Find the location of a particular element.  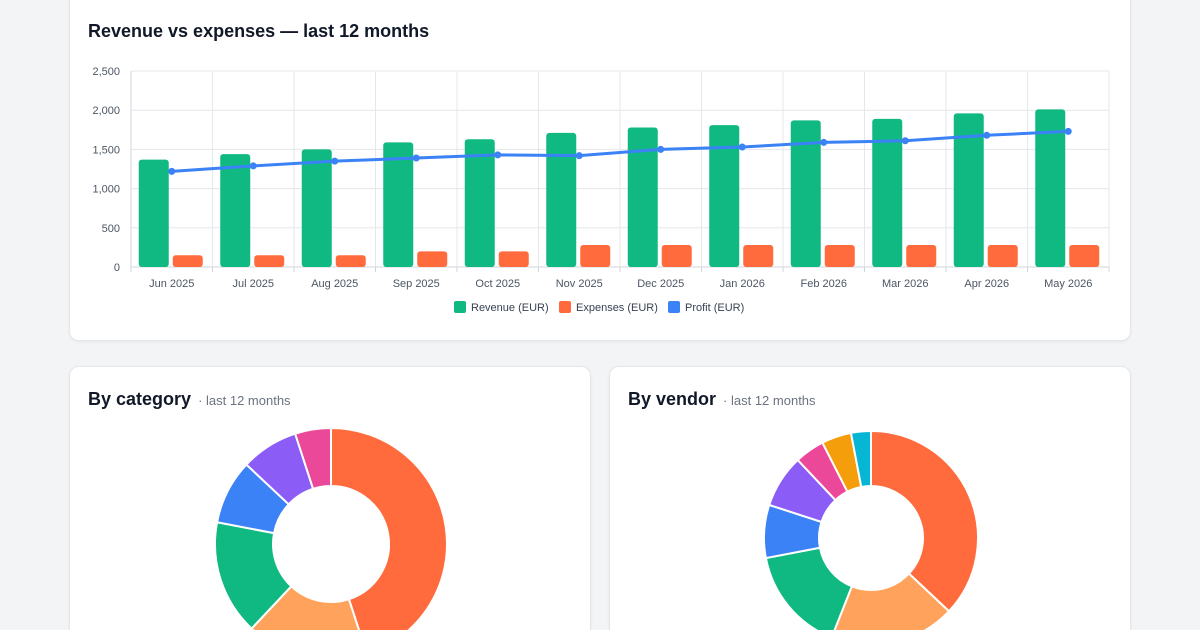

y-tick-label: 2,500 is located at coordinates (106, 72).